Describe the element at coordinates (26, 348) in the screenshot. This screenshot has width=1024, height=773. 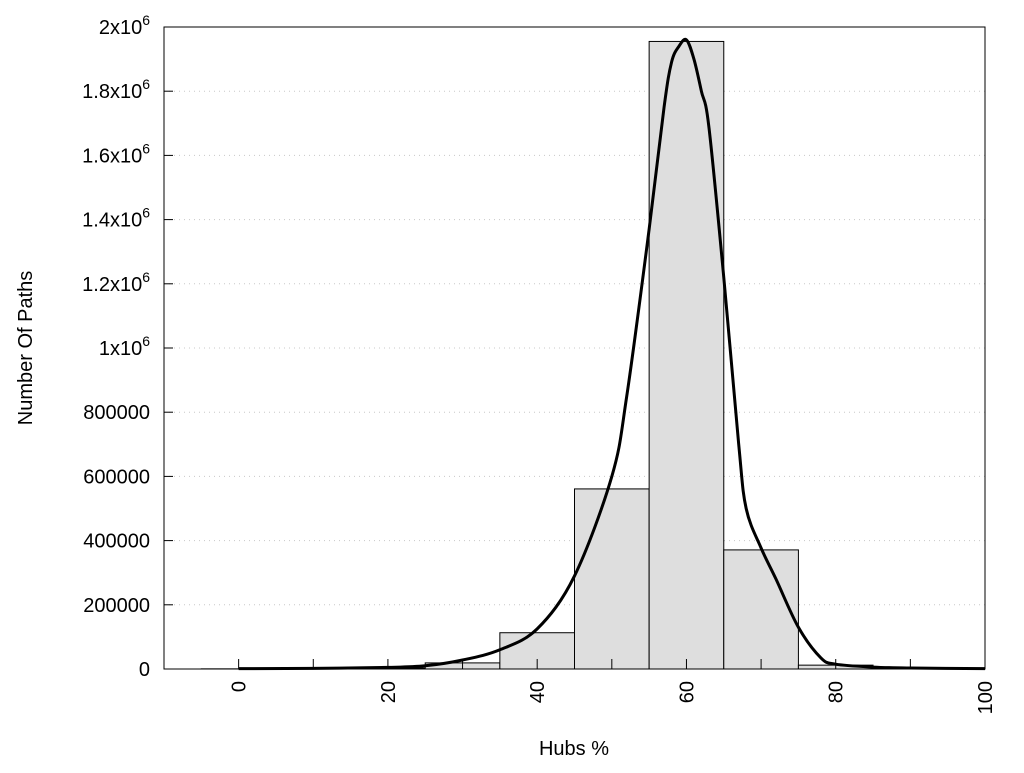
I see `y-axis-label: Number Of Paths` at that location.